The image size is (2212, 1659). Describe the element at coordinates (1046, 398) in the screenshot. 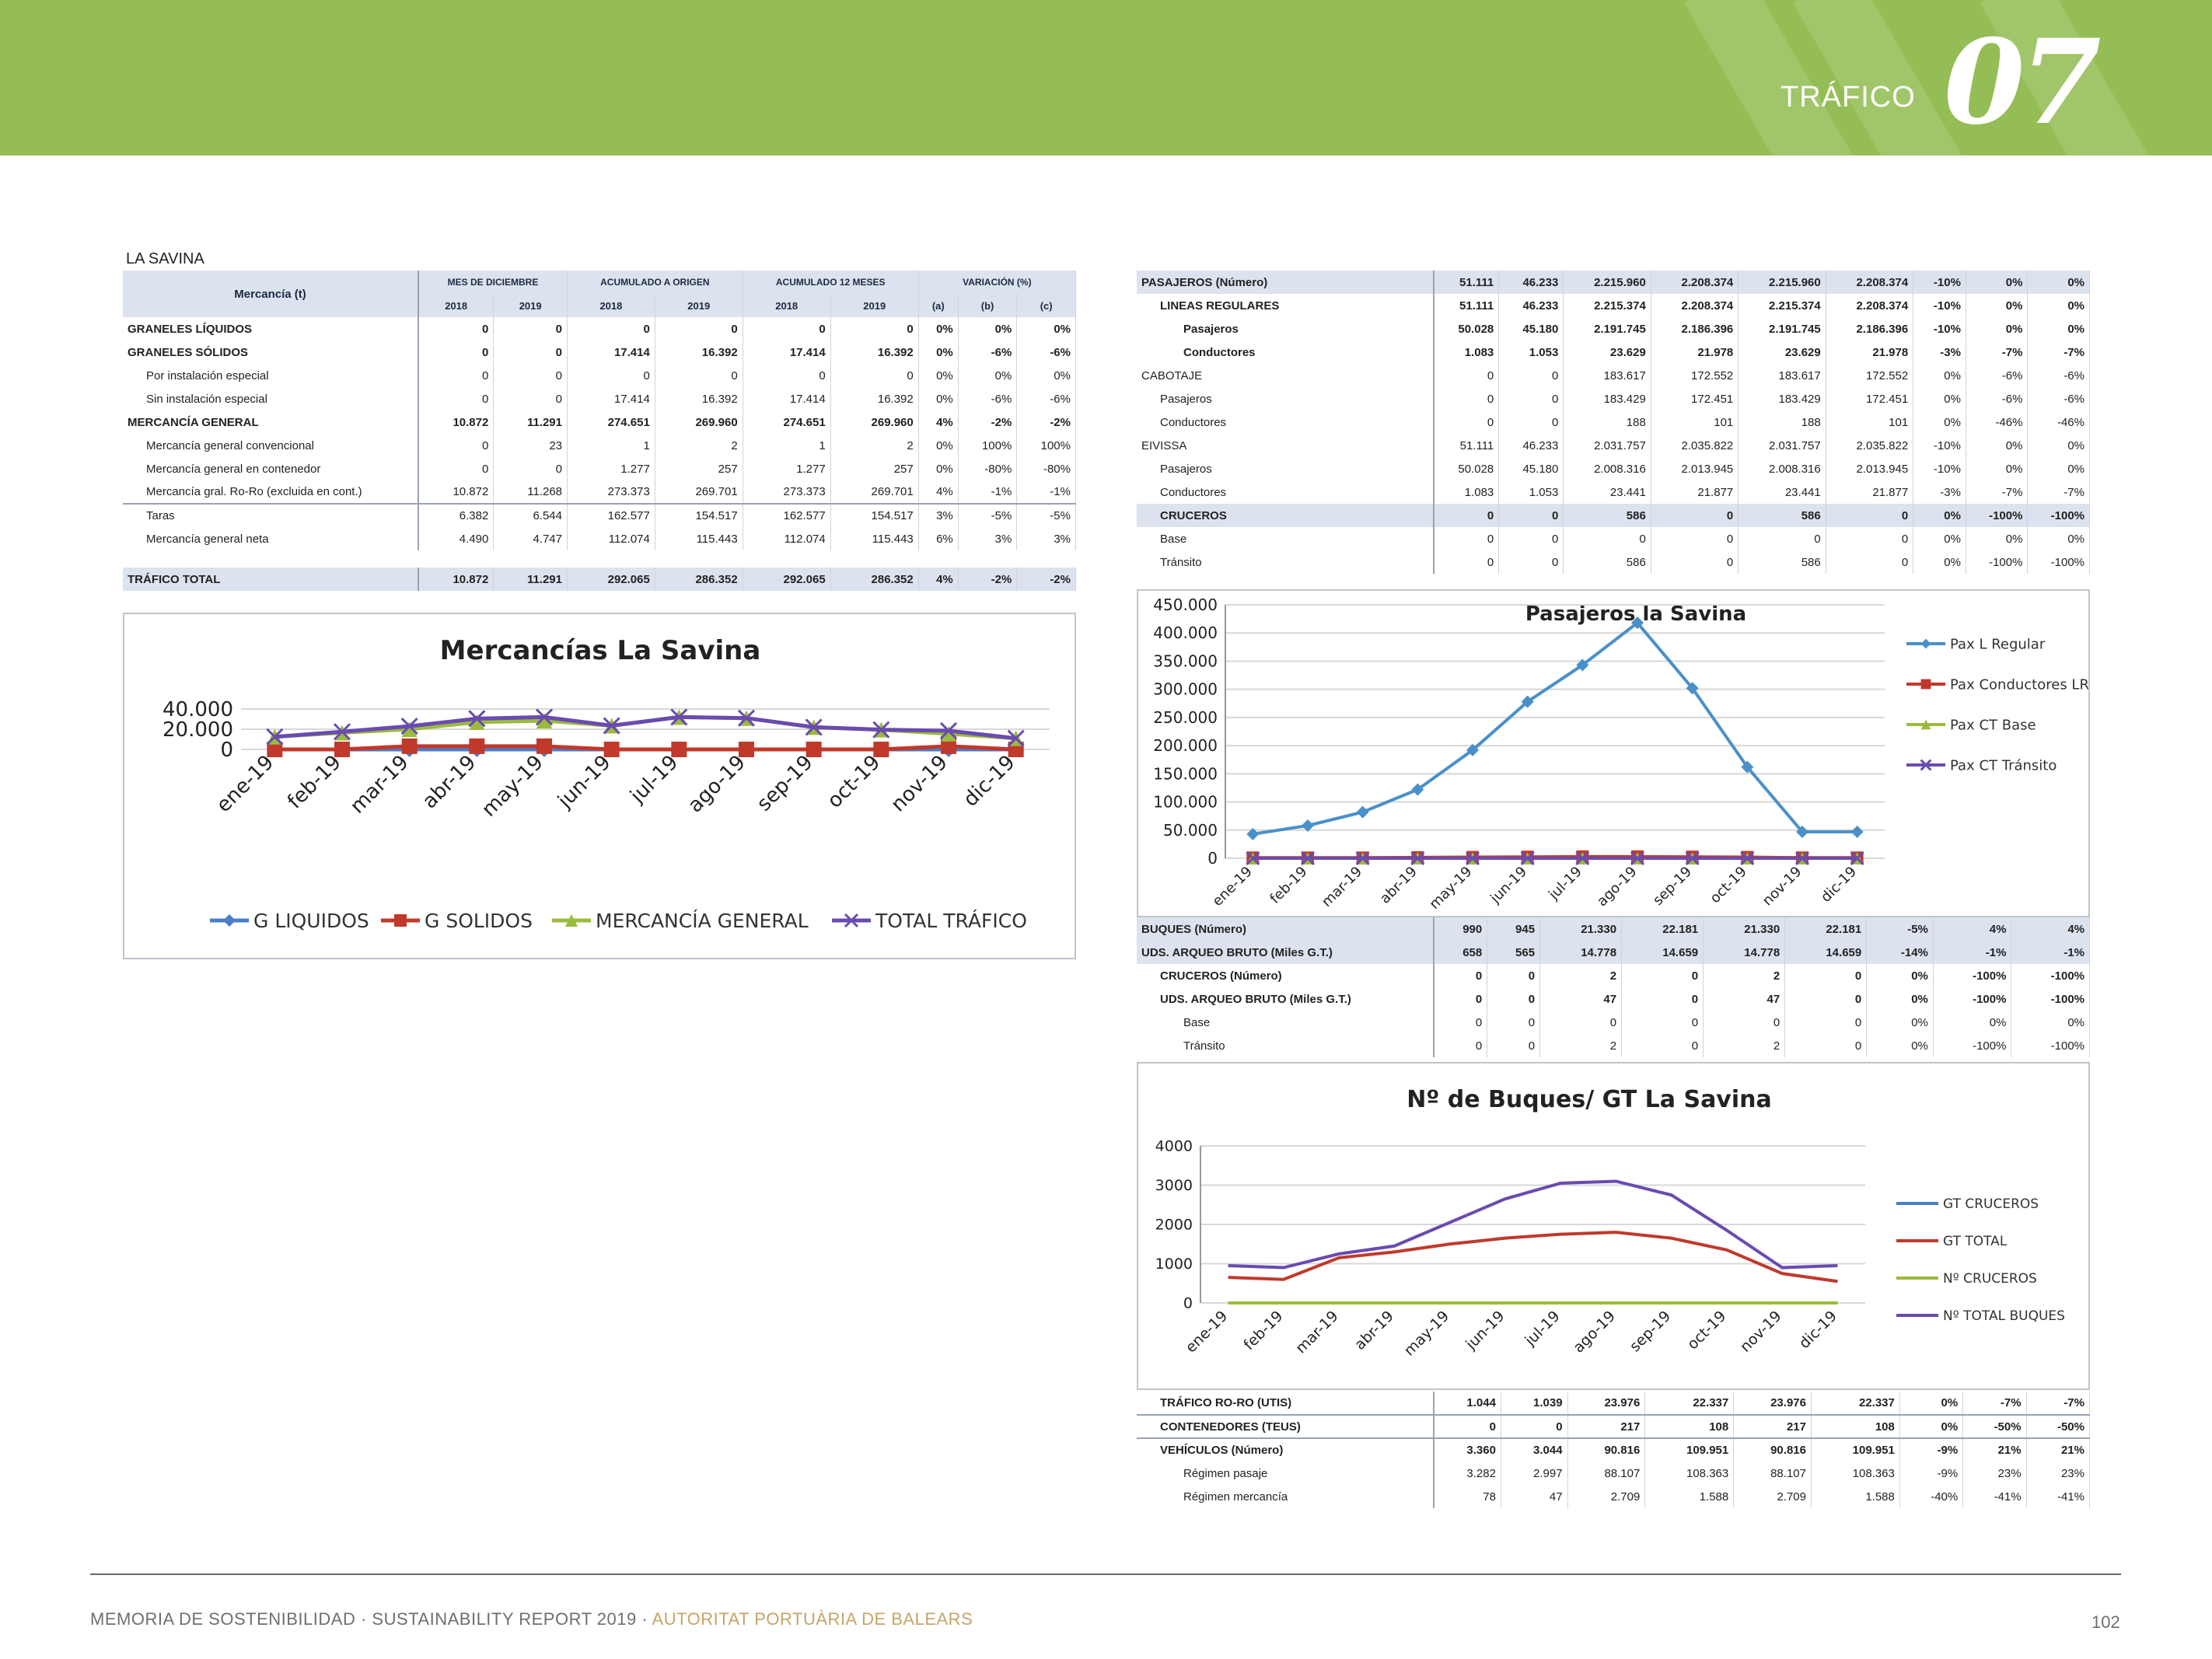

I see `cell-value: -6%` at that location.